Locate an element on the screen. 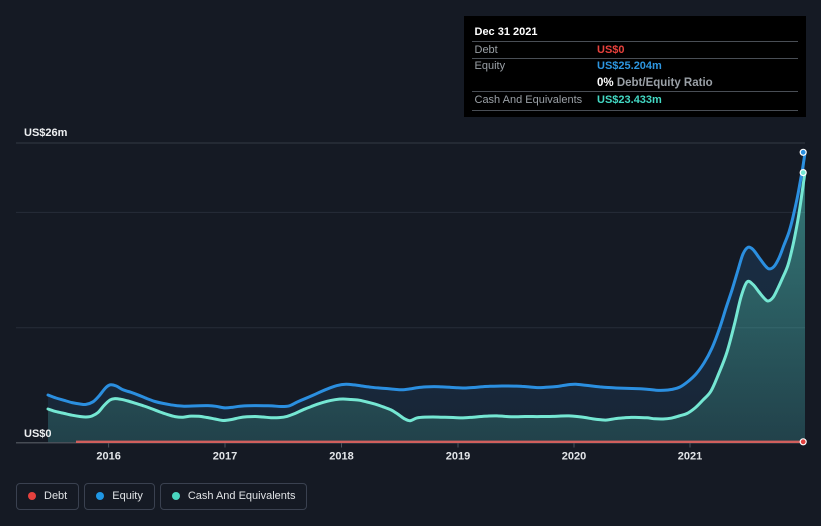 Image resolution: width=821 pixels, height=526 pixels. svg-text: 2018 is located at coordinates (341, 457).